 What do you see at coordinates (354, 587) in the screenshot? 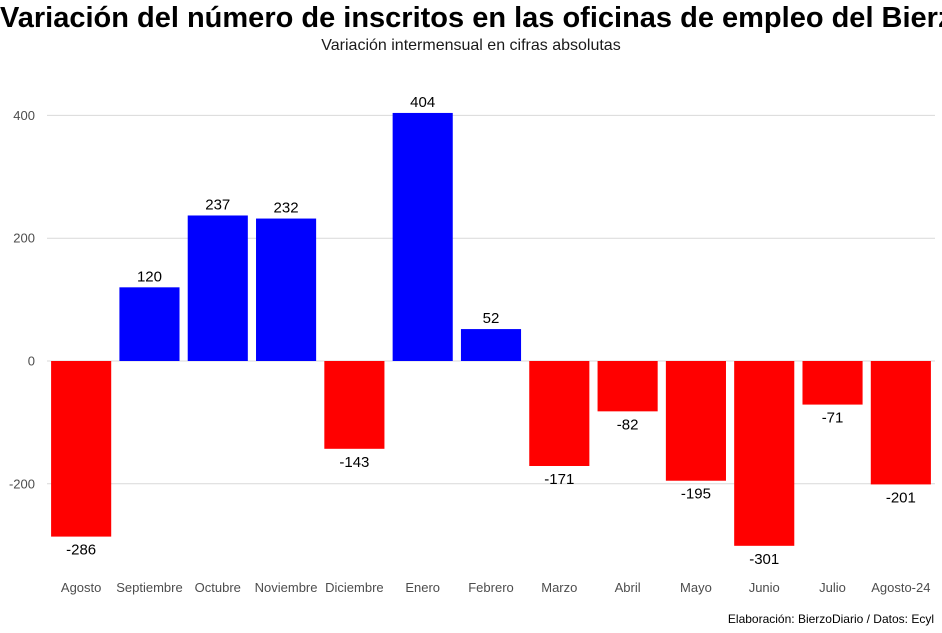
I see `x-tick-label: Diciembre` at bounding box center [354, 587].